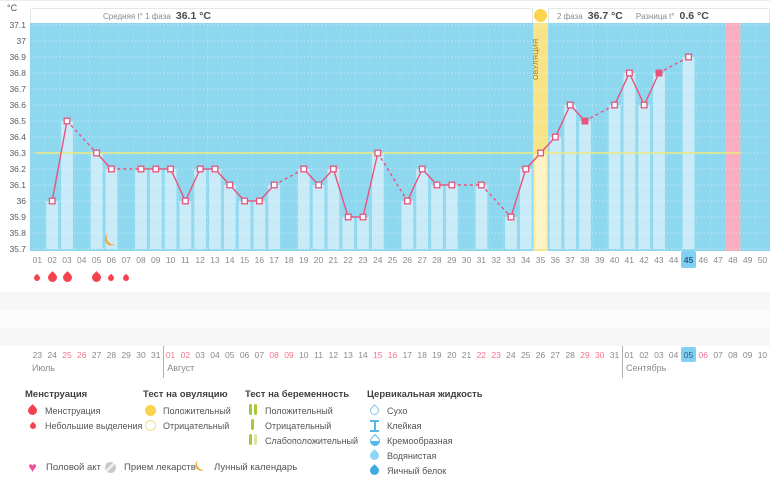 This screenshot has height=482, width=770. Describe the element at coordinates (629, 259) in the screenshot. I see `cycle-day-cell: 41` at that location.